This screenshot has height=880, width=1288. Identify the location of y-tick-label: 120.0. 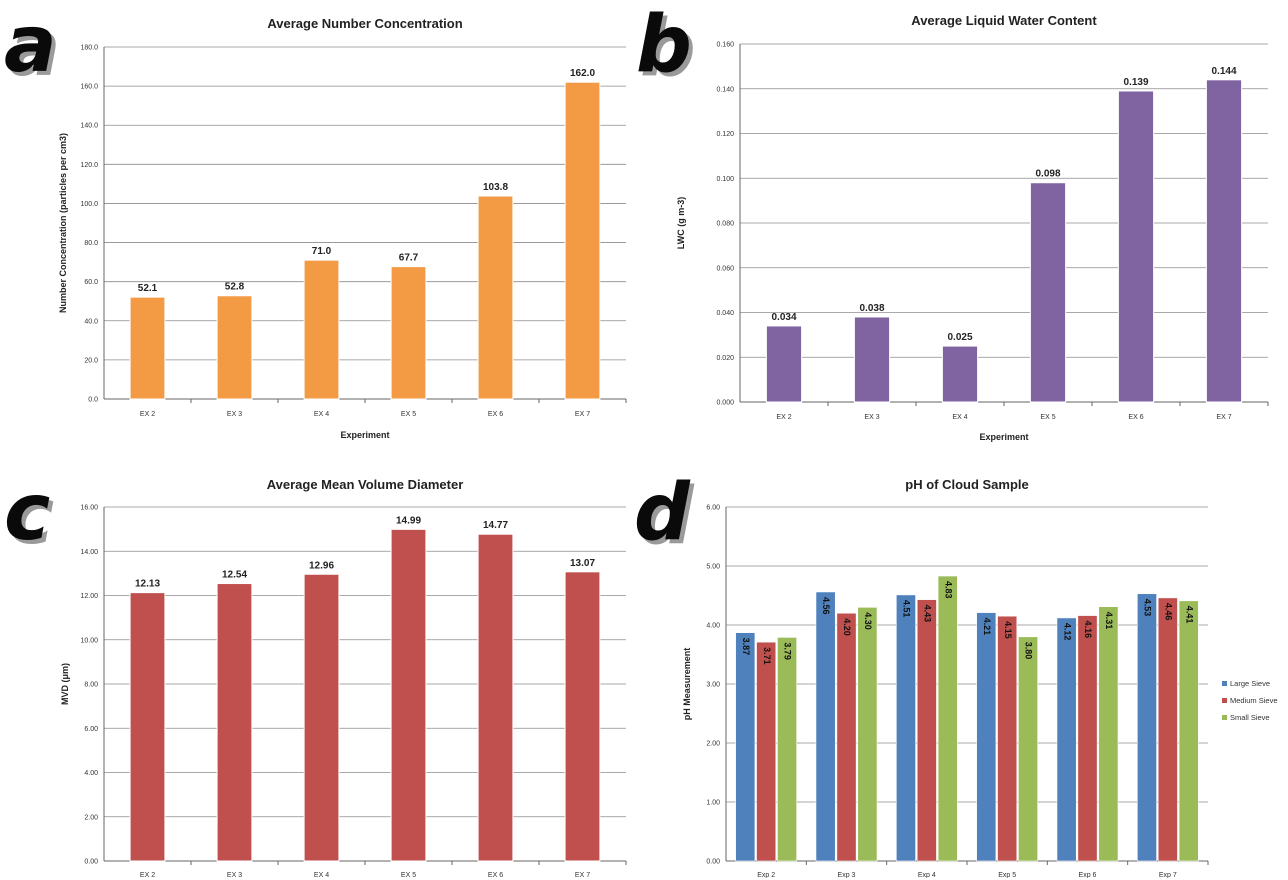
(89, 165).